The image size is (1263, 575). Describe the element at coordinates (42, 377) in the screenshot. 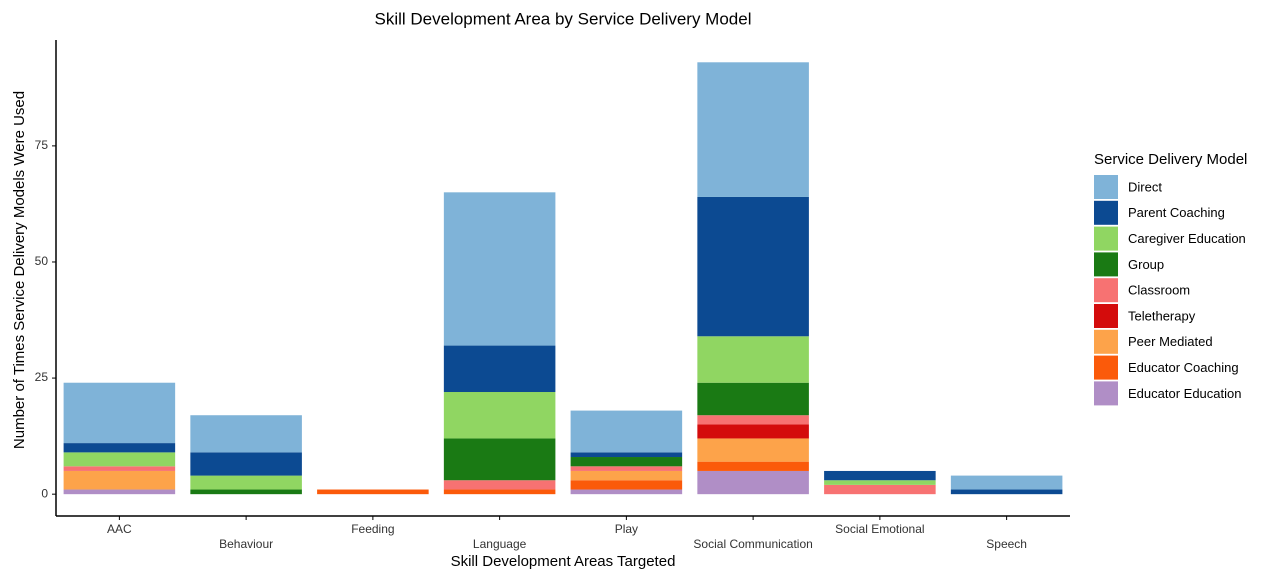

I see `y-tick-label: 25` at that location.